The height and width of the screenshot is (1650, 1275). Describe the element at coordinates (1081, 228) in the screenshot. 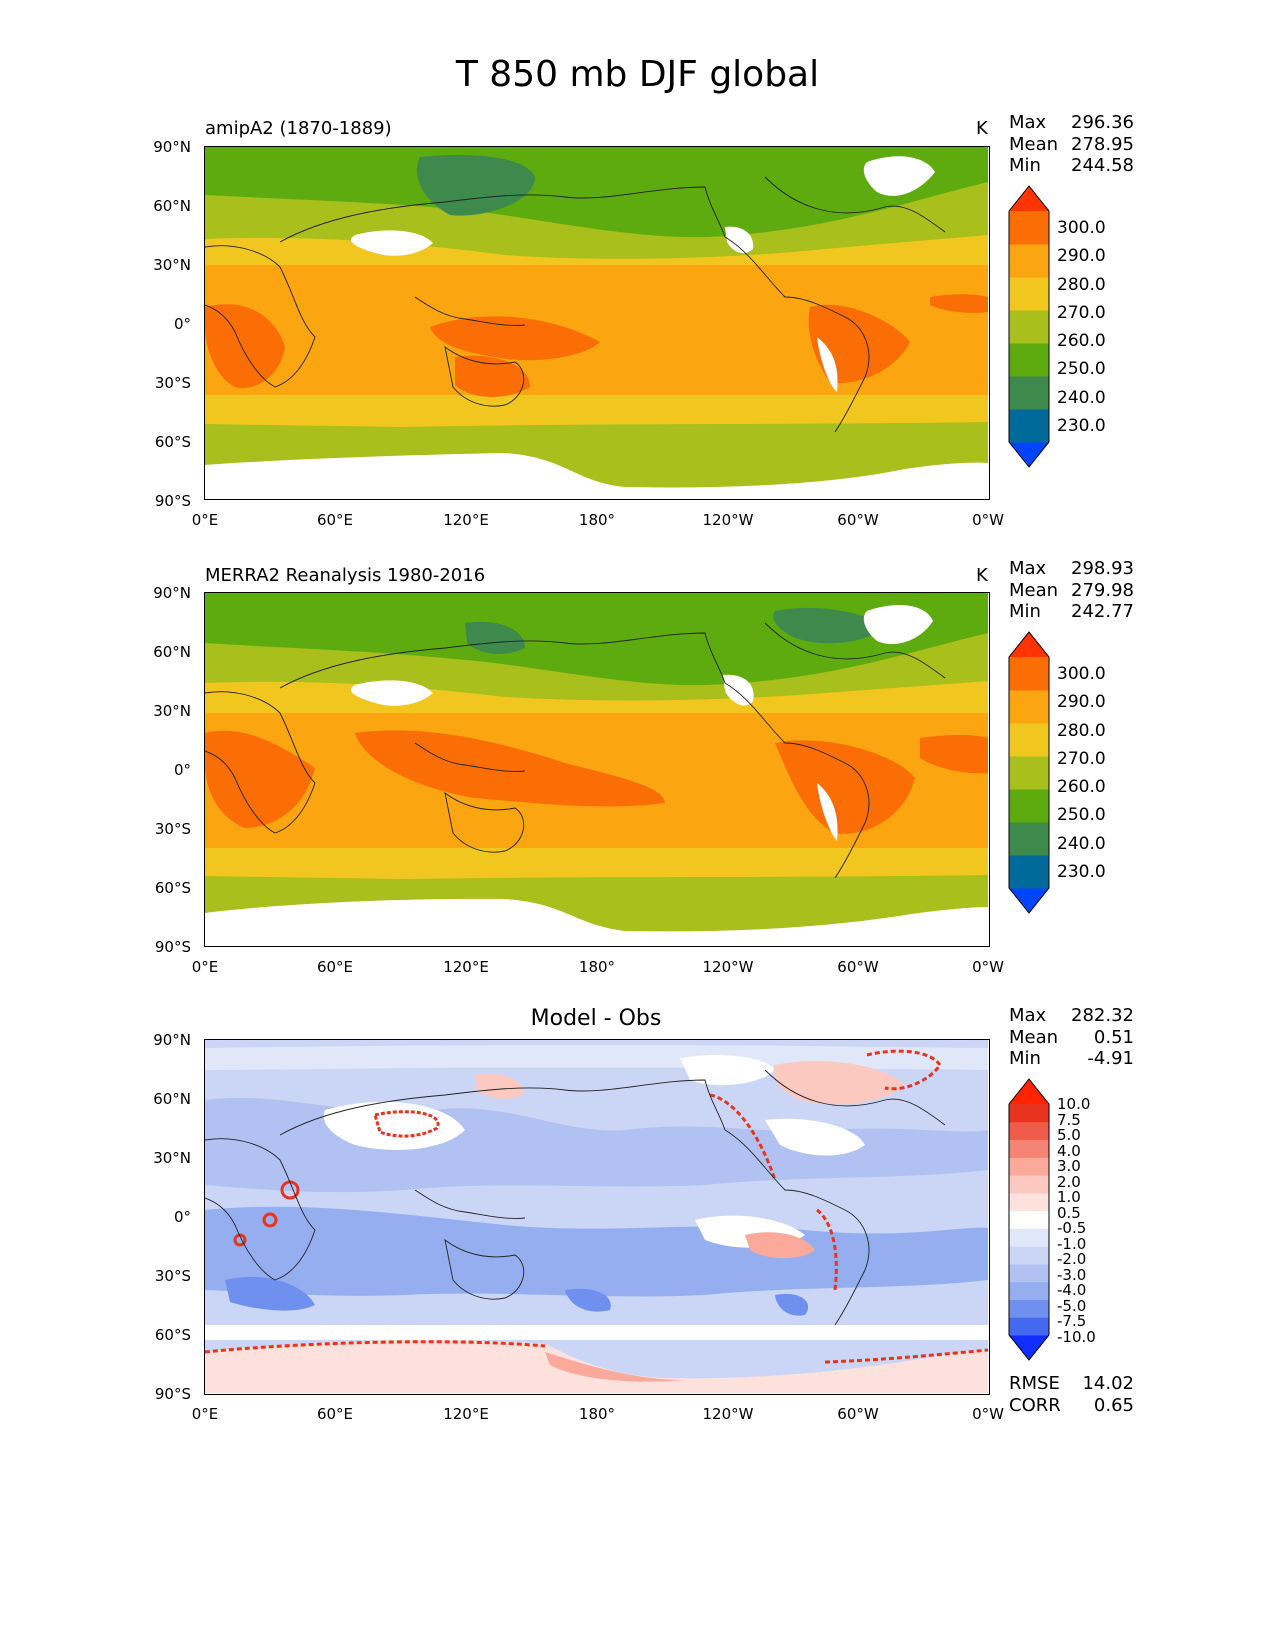

I see `colorbar-label: 300.0` at that location.